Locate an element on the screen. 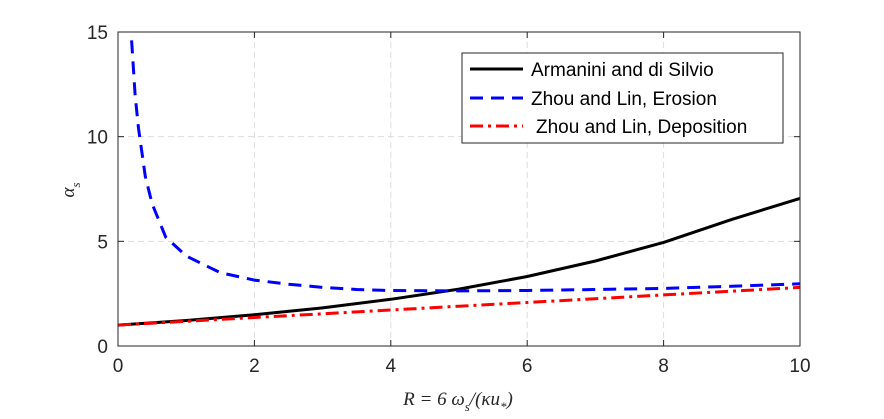  x-axis-label-rest: /(κu is located at coordinates (484, 399).